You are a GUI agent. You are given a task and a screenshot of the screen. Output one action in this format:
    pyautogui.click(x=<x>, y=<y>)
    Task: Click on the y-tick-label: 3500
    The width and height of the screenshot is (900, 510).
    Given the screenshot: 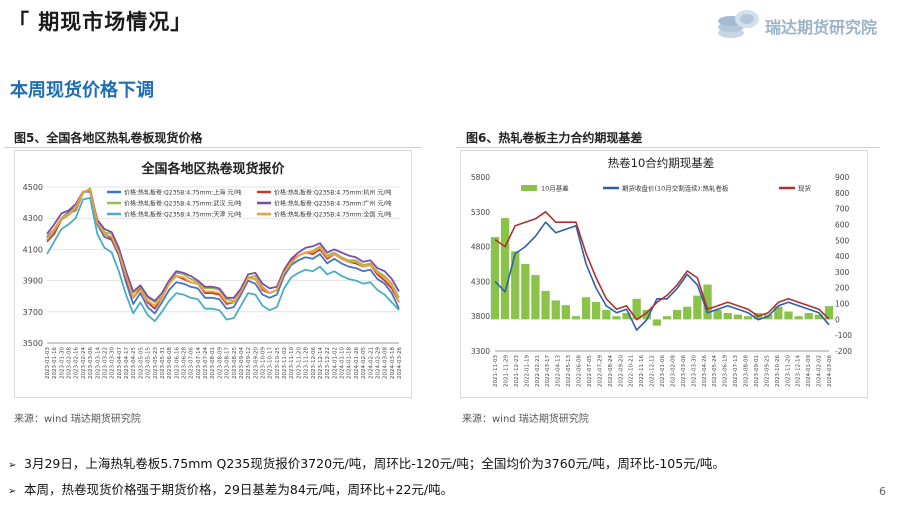 What is the action you would take?
    pyautogui.click(x=33, y=343)
    